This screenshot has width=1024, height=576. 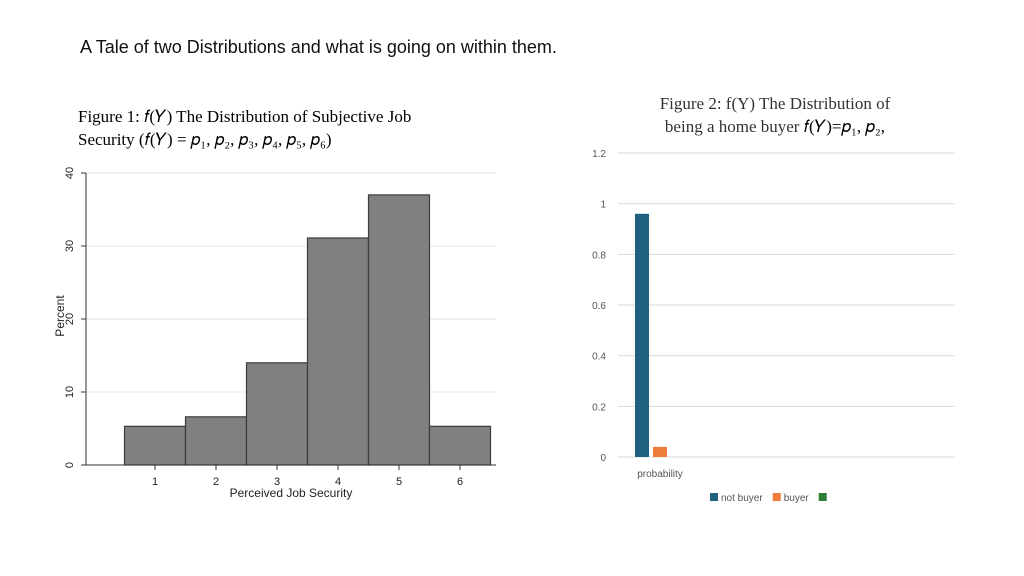 I want to click on chart1-ytick-label: 10, so click(x=70, y=392).